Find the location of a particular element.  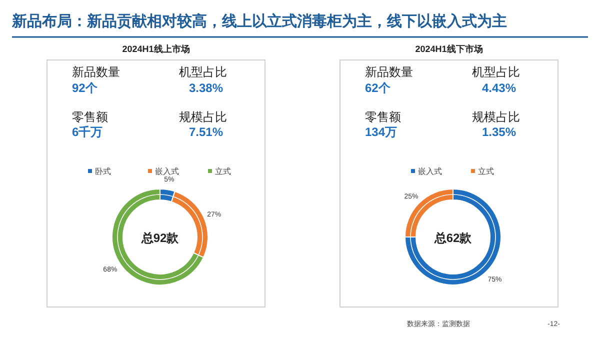

text: 7.51% is located at coordinates (206, 132).